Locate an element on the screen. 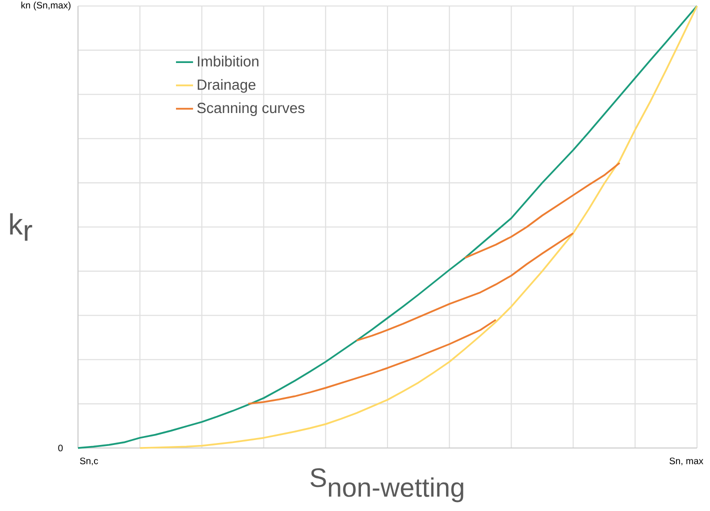  legend-label: Scanning curves is located at coordinates (250, 109).